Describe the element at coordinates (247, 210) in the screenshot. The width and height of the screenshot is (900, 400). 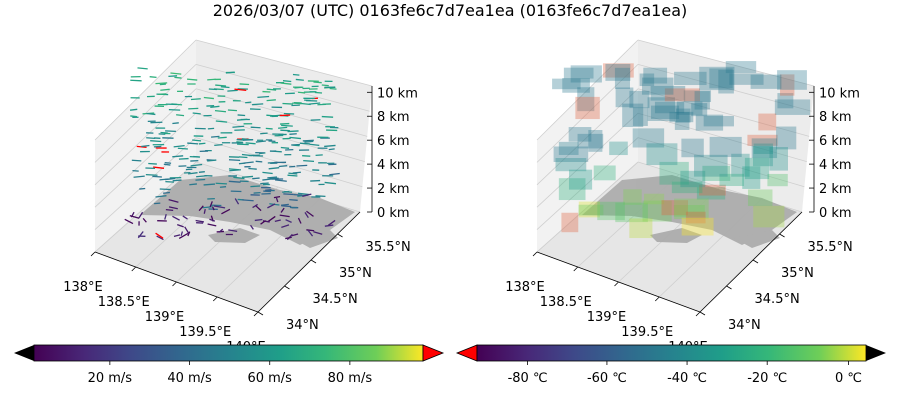
I see `land-shape` at that location.